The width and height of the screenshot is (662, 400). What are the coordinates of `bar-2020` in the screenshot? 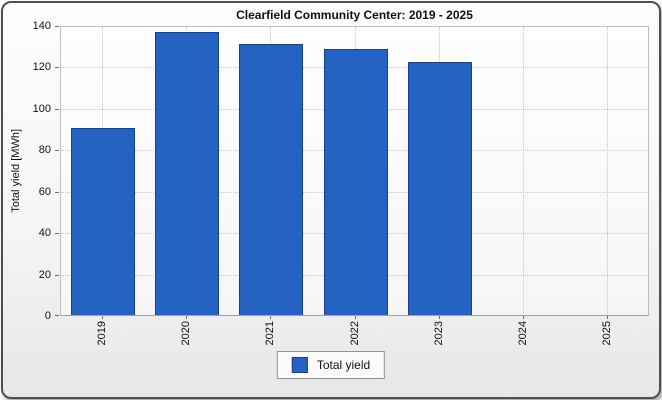 It's located at (187, 173).